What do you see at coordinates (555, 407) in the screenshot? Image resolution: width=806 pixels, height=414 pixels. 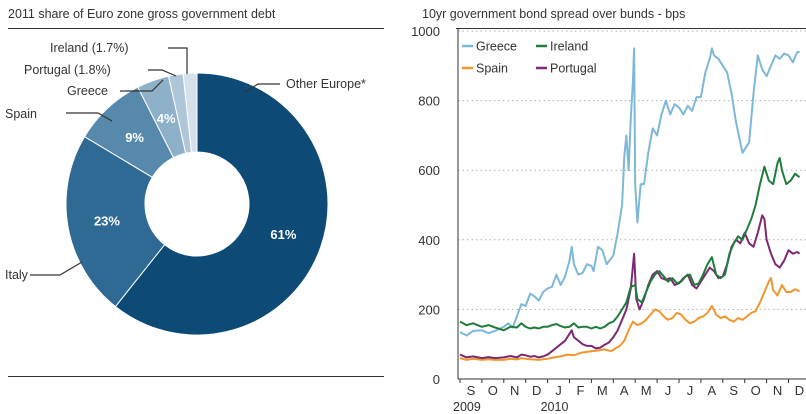 I see `x-year-label-1: 2010` at bounding box center [555, 407].